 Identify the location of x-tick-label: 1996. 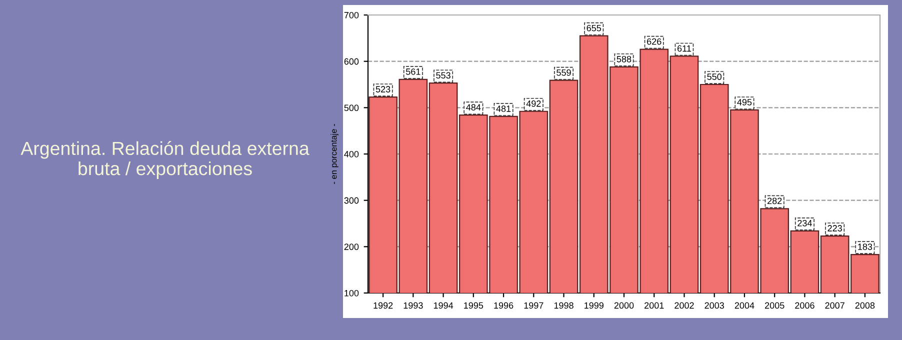
(504, 305).